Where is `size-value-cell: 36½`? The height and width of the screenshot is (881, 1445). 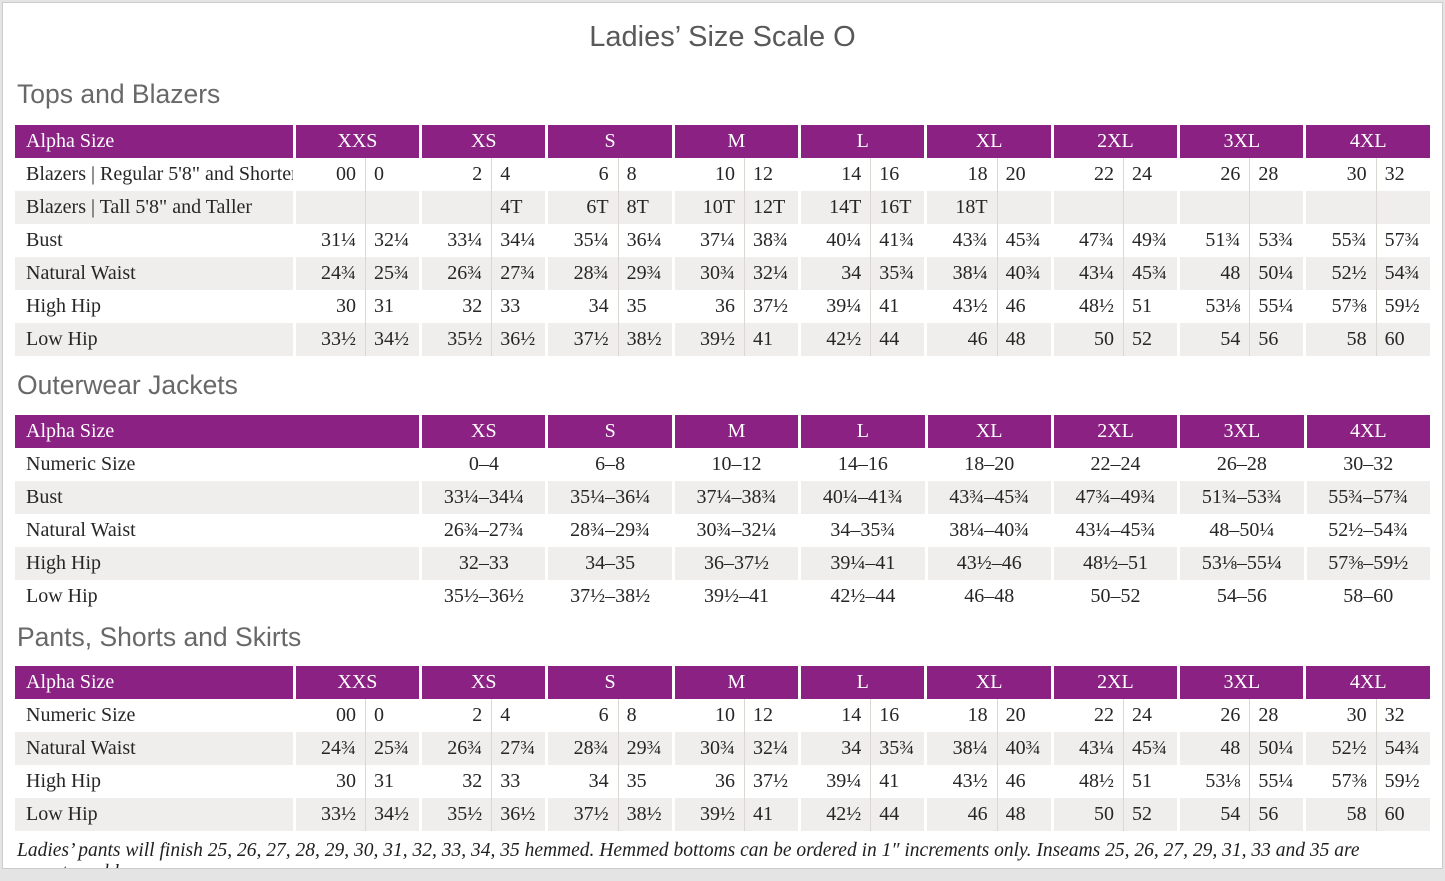 size-value-cell: 36½ is located at coordinates (518, 814).